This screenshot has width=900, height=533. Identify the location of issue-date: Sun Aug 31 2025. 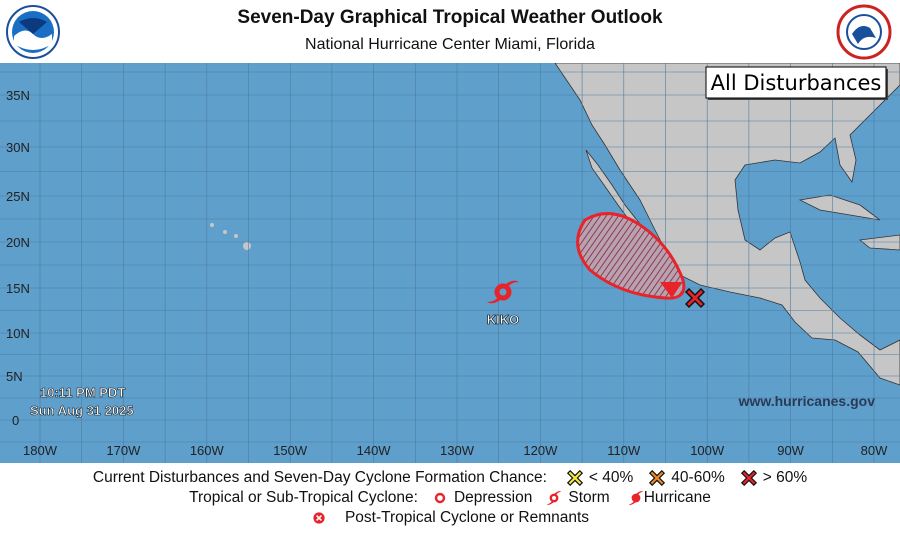
(82, 410).